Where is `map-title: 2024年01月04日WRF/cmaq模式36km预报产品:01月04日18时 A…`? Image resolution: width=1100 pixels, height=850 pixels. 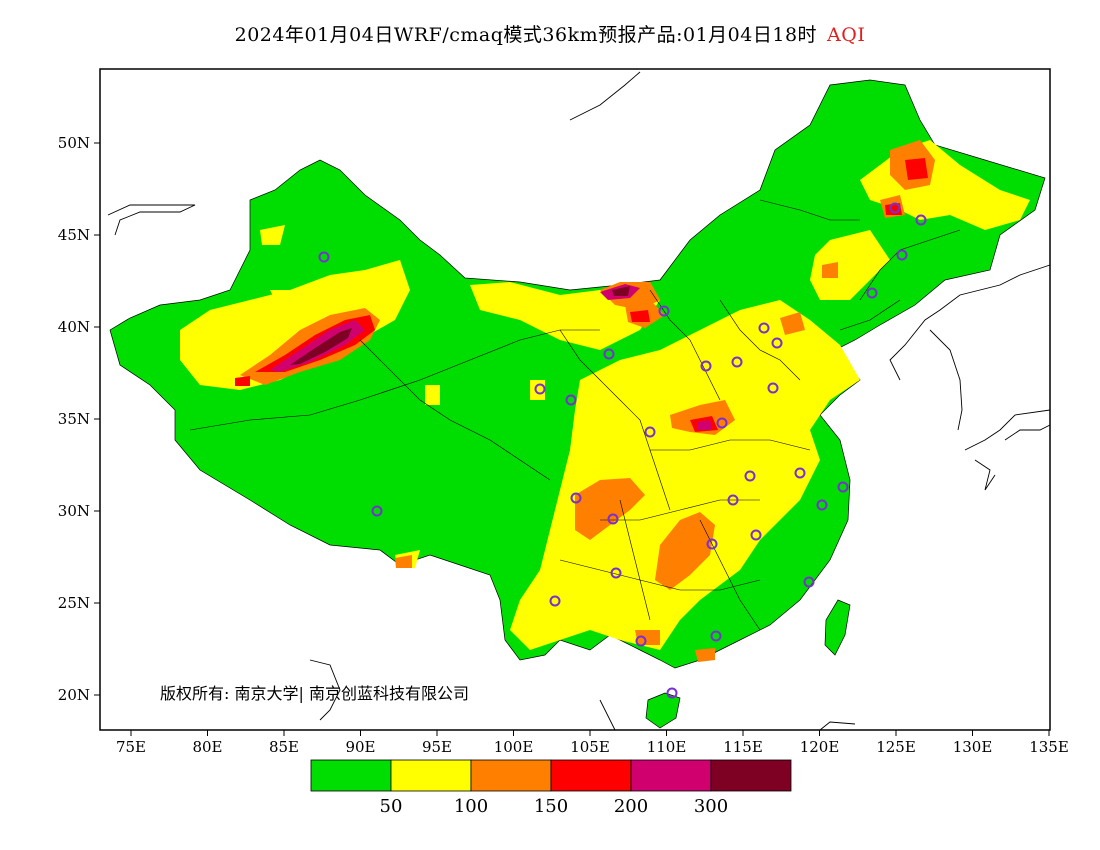
map-title: 2024年01月04日WRF/cmaq模式36km预报产品:01月04日18时 A… is located at coordinates (550, 33).